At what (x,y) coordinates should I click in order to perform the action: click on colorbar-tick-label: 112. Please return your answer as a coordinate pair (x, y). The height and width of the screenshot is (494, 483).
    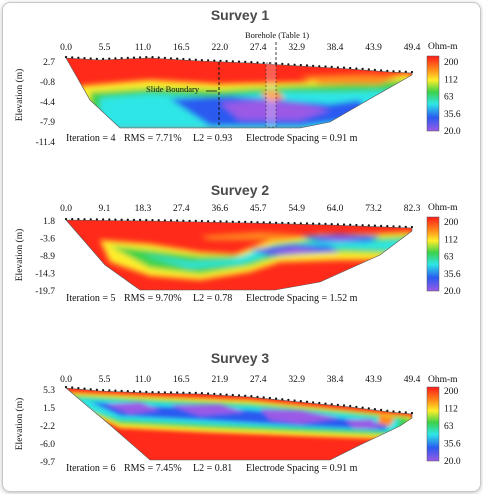
    Looking at the image, I should click on (451, 80).